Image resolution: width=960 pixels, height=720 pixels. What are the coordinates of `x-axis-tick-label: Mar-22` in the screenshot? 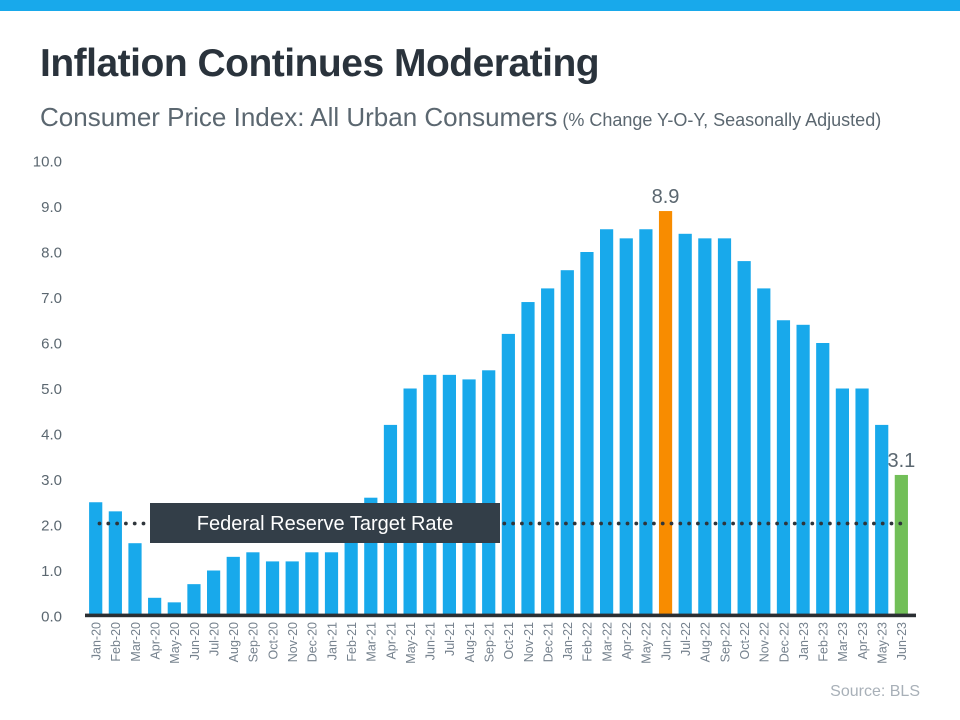 It's located at (607, 642).